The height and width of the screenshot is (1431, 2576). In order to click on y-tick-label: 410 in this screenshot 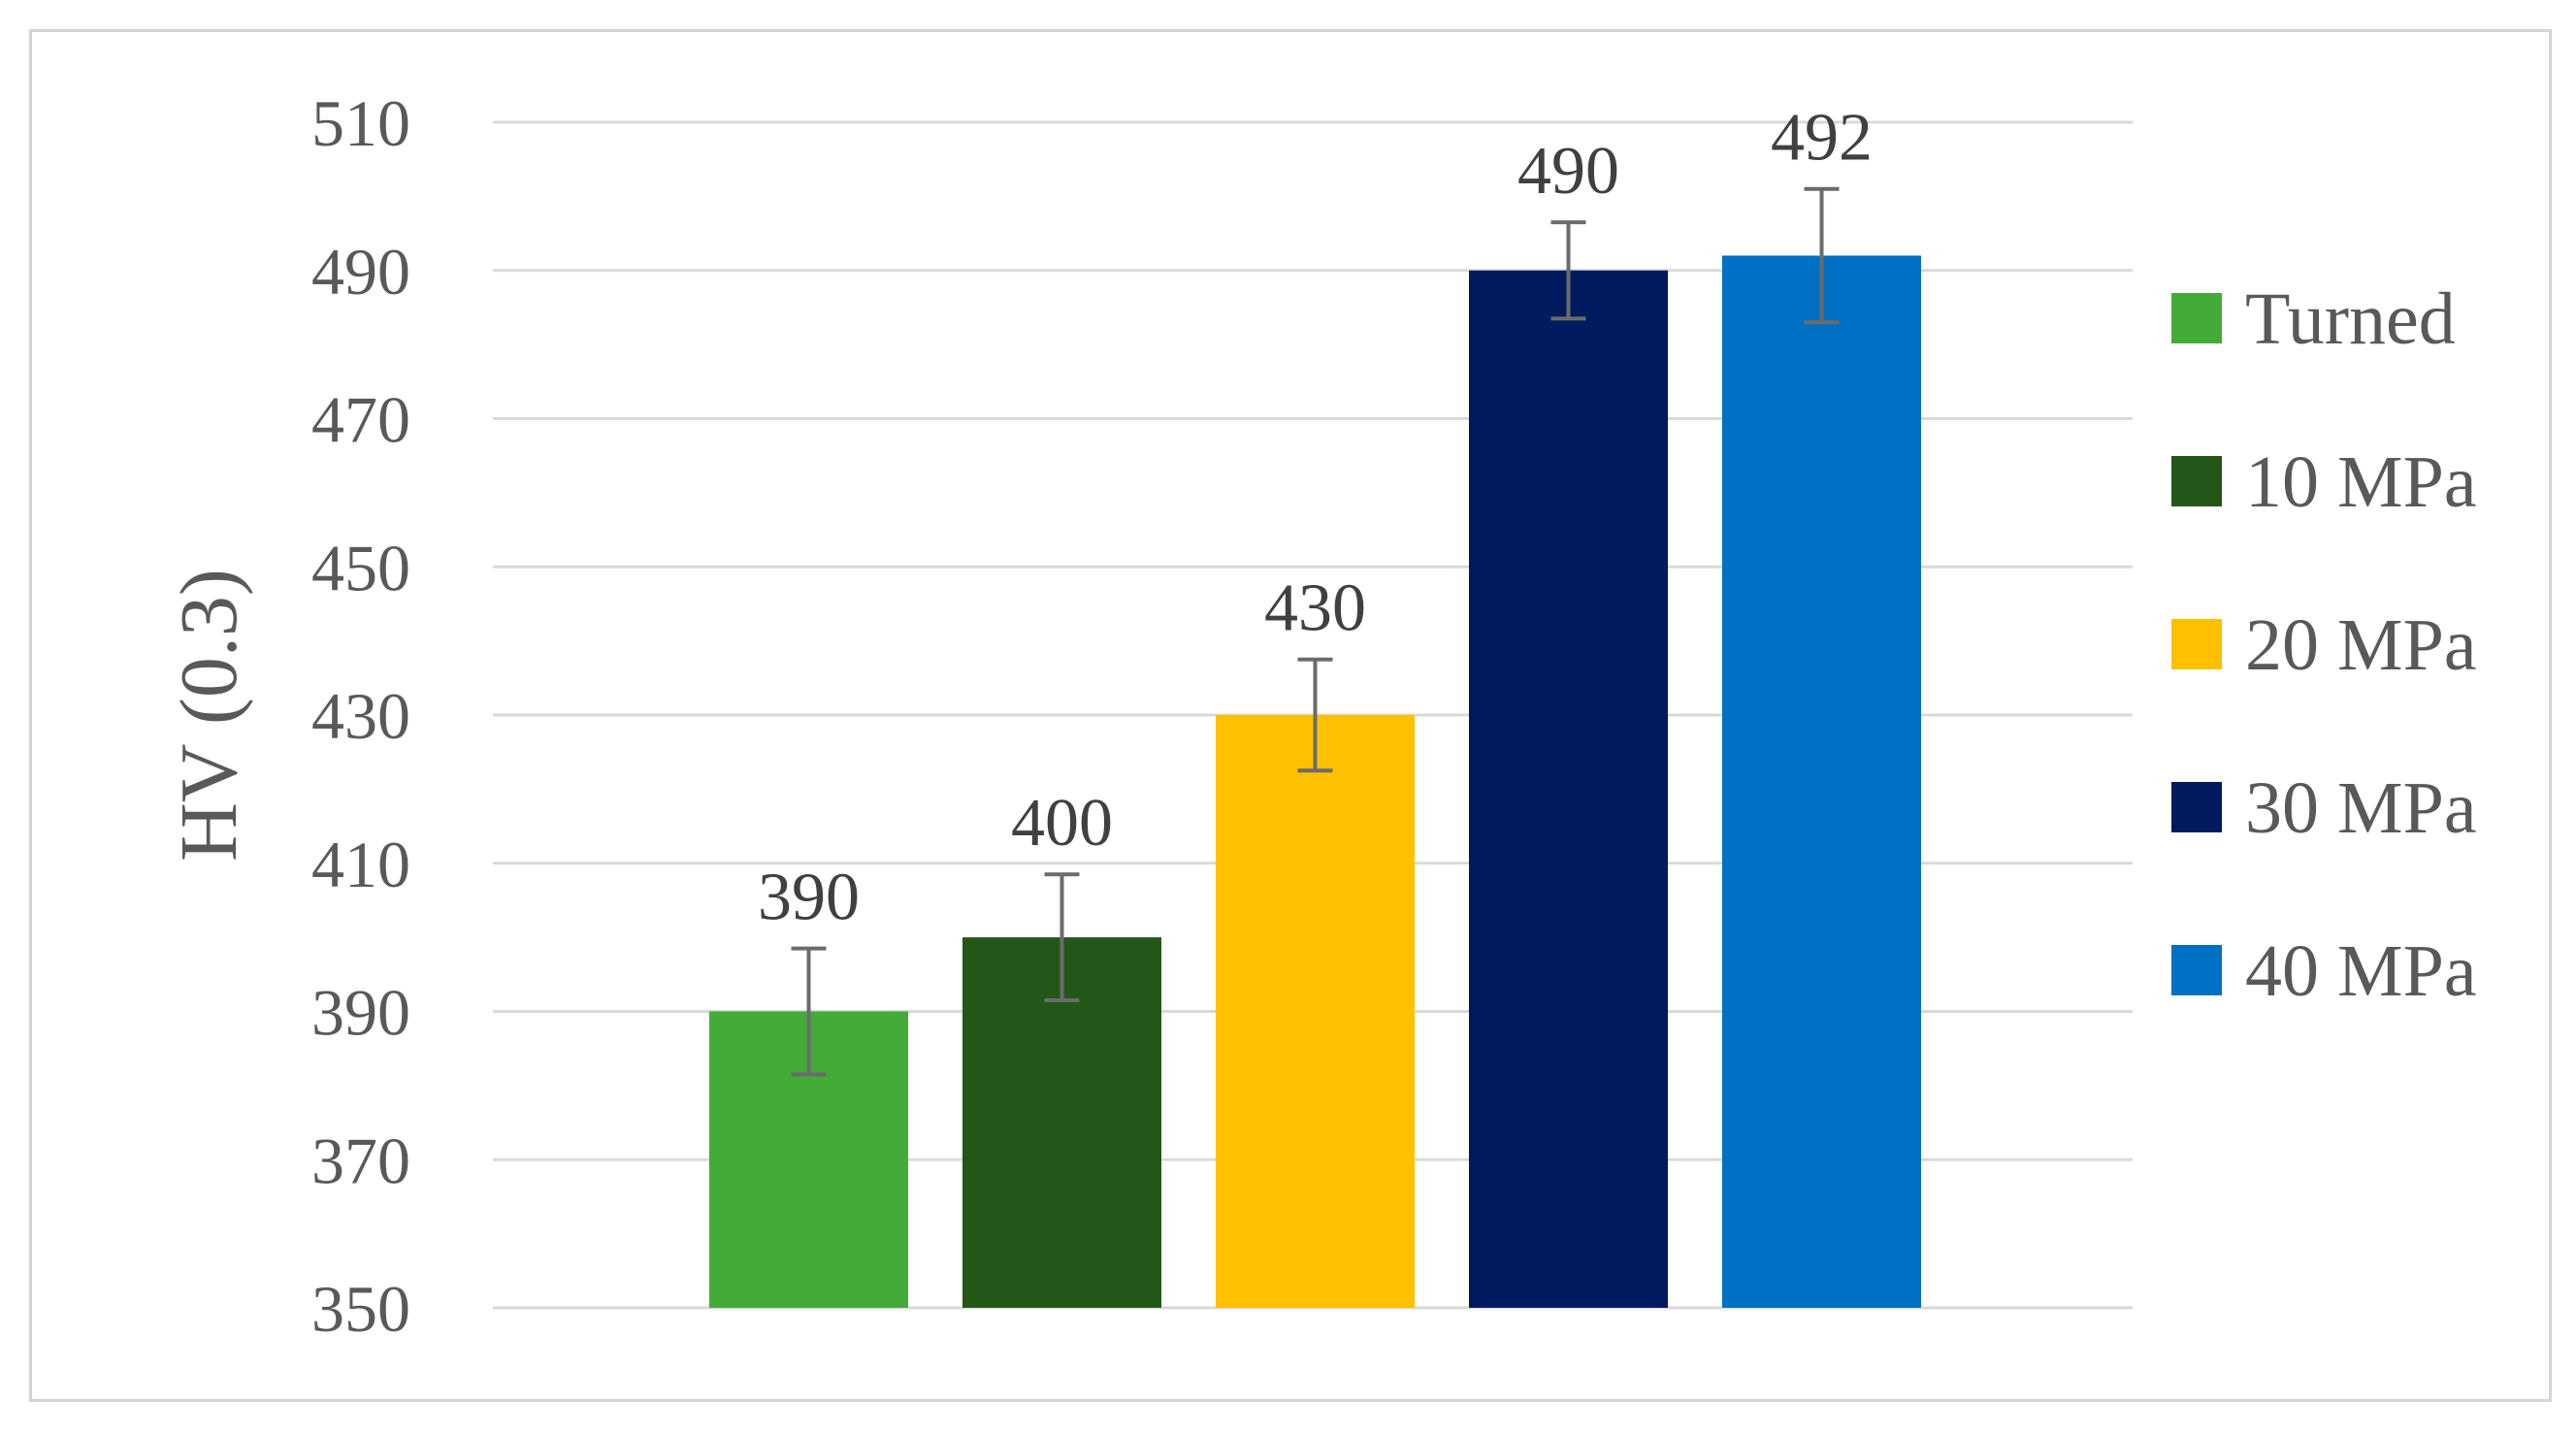, I will do `click(360, 864)`.